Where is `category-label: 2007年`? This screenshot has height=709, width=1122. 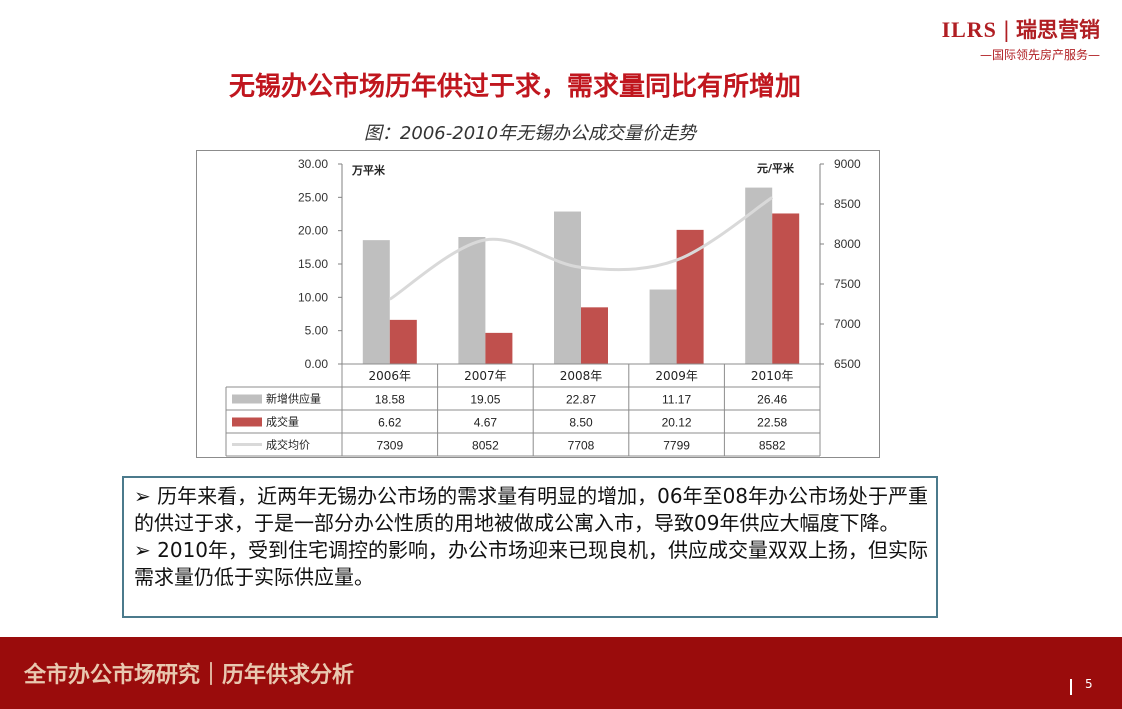 category-label: 2007年 is located at coordinates (485, 376).